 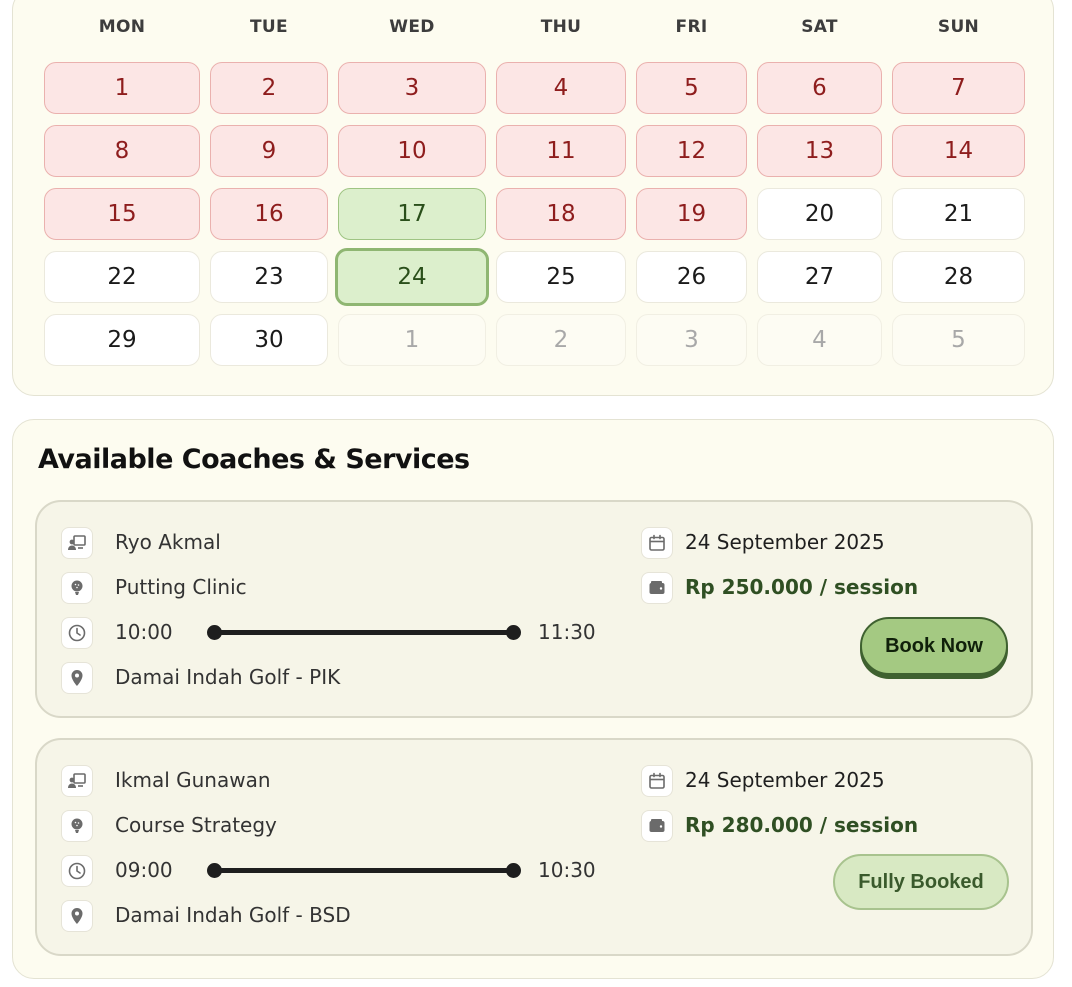 What do you see at coordinates (122, 214) in the screenshot?
I see `calendar-day-booked: 15` at bounding box center [122, 214].